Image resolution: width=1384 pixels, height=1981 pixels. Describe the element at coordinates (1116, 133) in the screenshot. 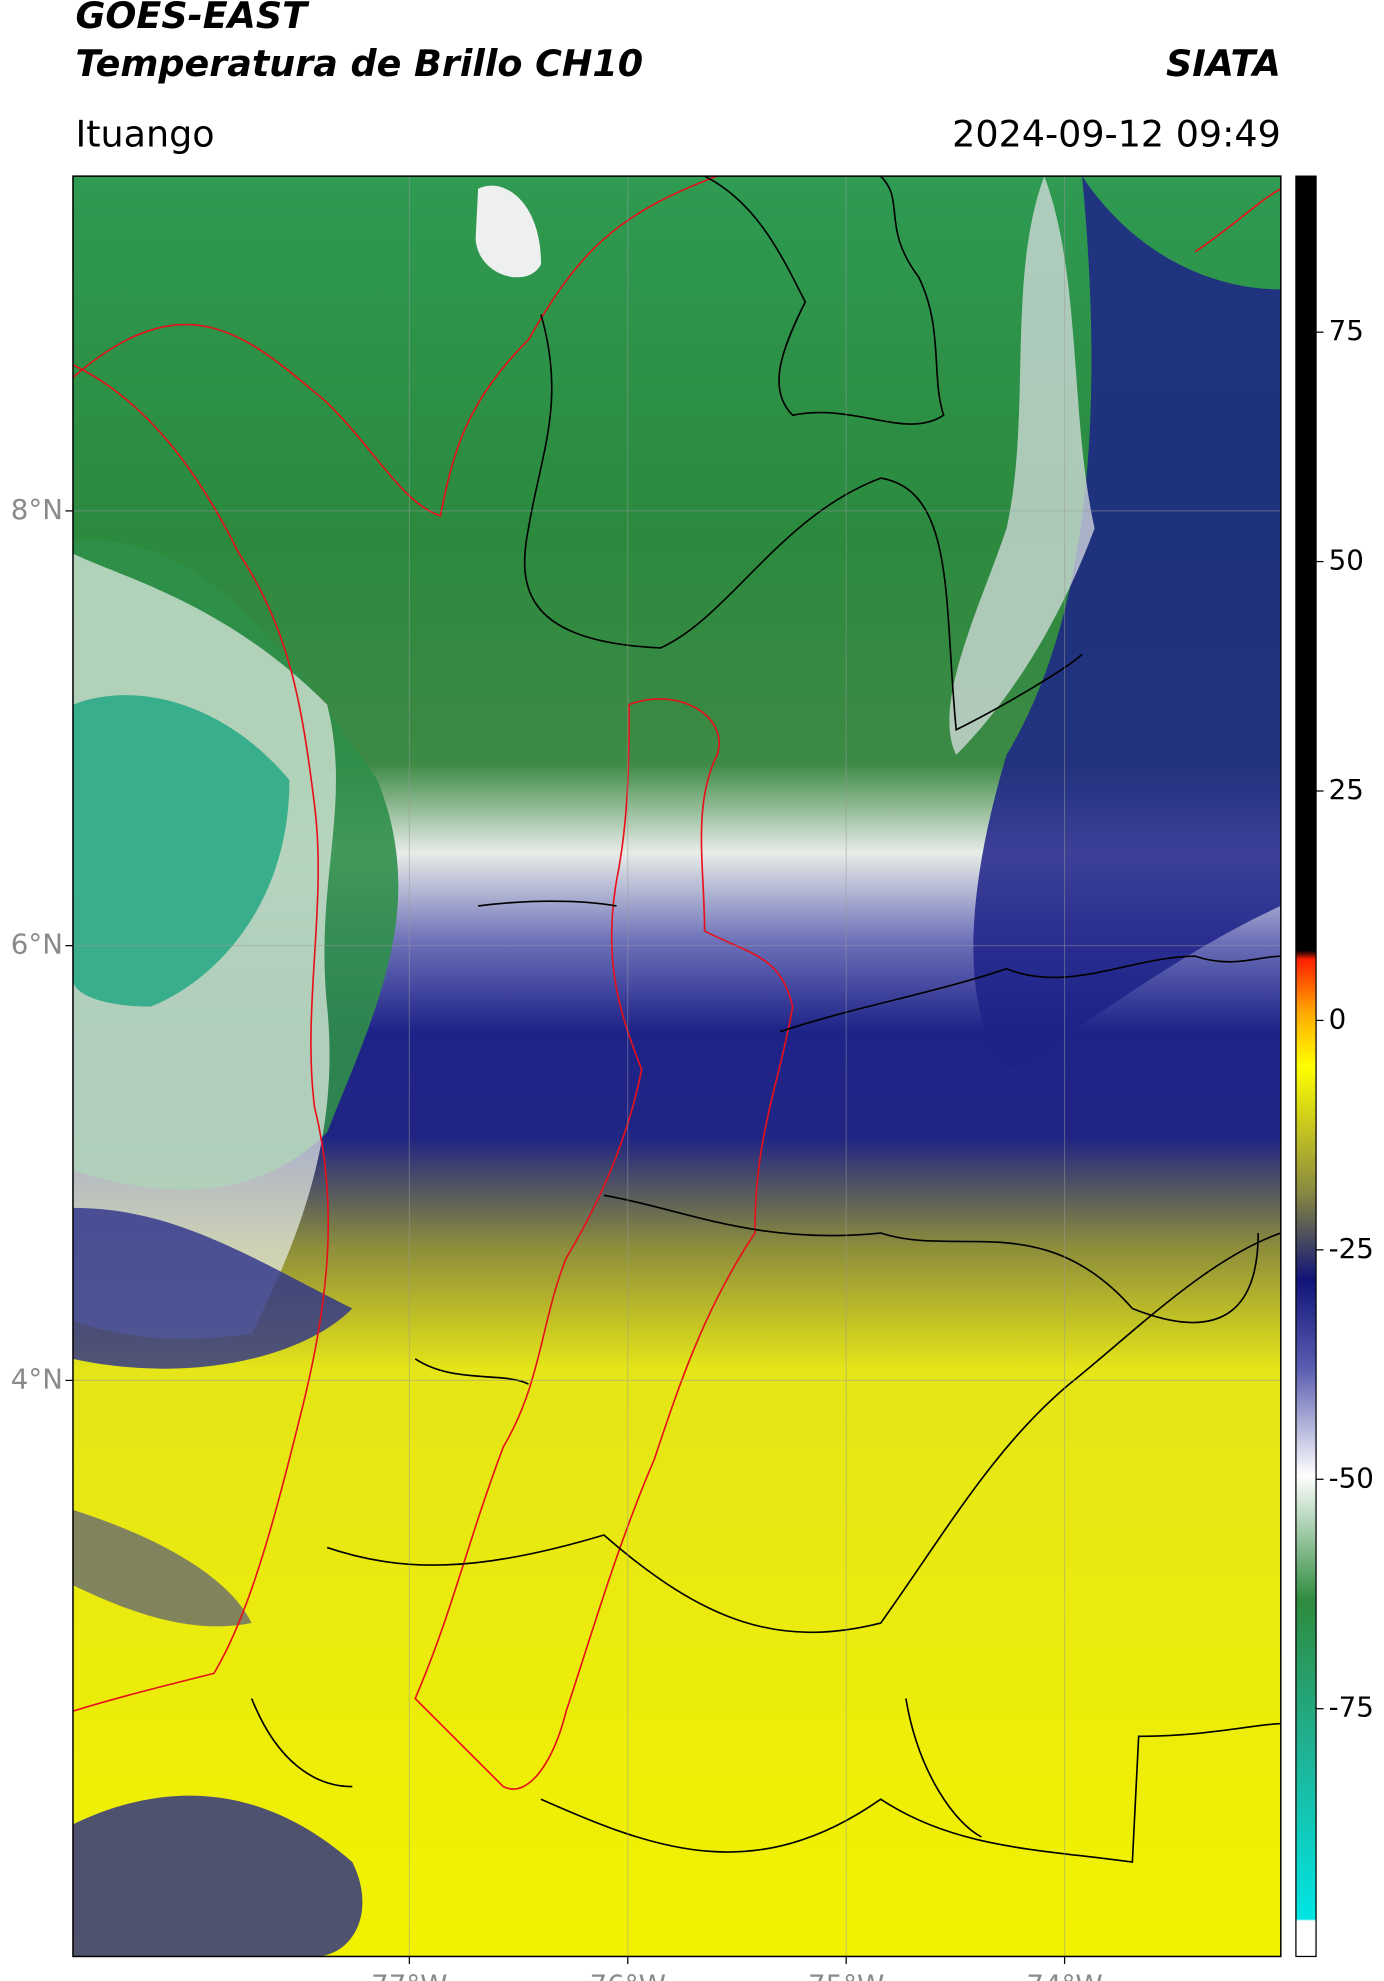

I see `datetime-label: 2024-09-12 09:49` at that location.